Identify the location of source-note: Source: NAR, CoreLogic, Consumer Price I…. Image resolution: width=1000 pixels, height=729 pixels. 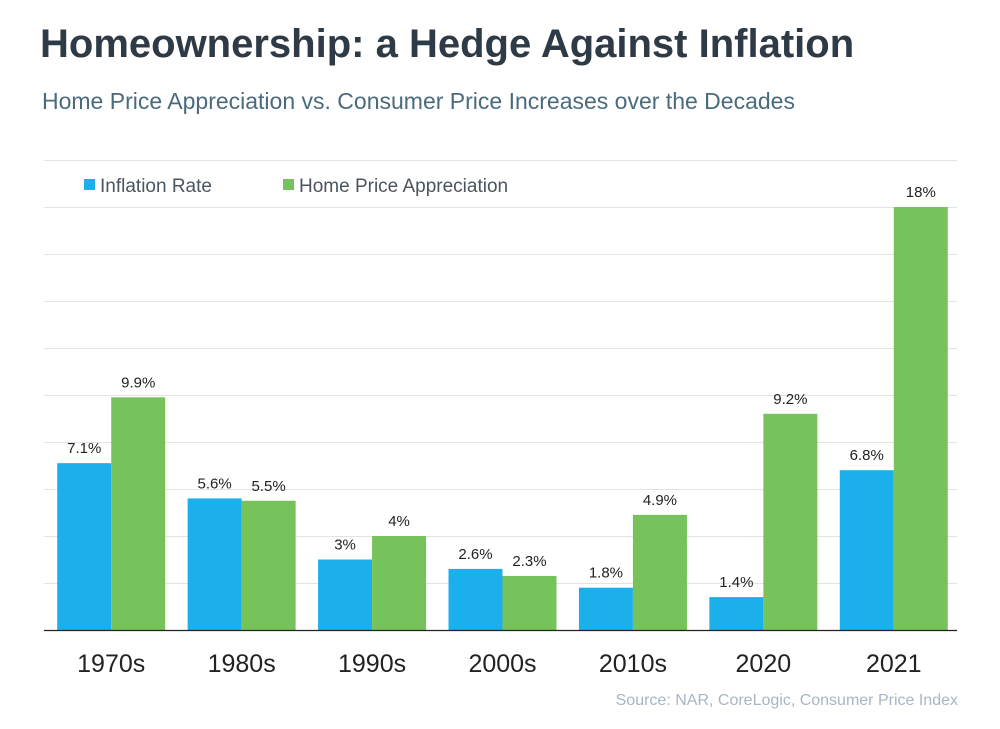
(786, 700).